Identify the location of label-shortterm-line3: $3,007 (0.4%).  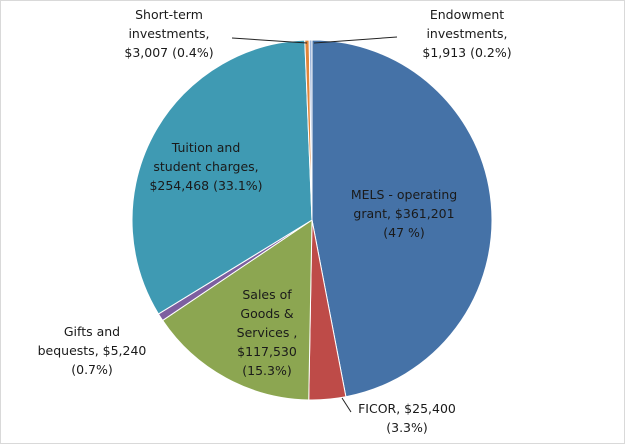
(169, 52).